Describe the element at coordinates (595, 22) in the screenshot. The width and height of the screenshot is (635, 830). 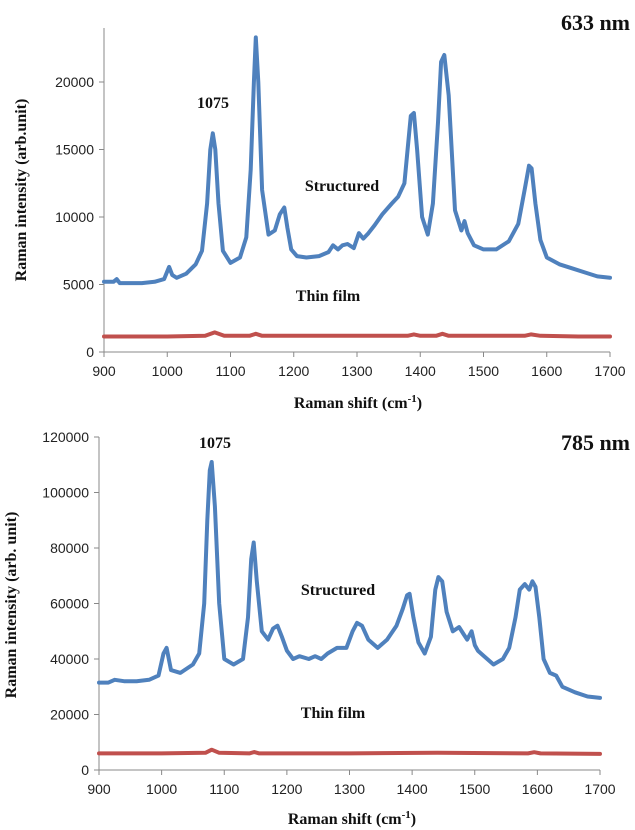
I see `panel-title: 633 nm` at that location.